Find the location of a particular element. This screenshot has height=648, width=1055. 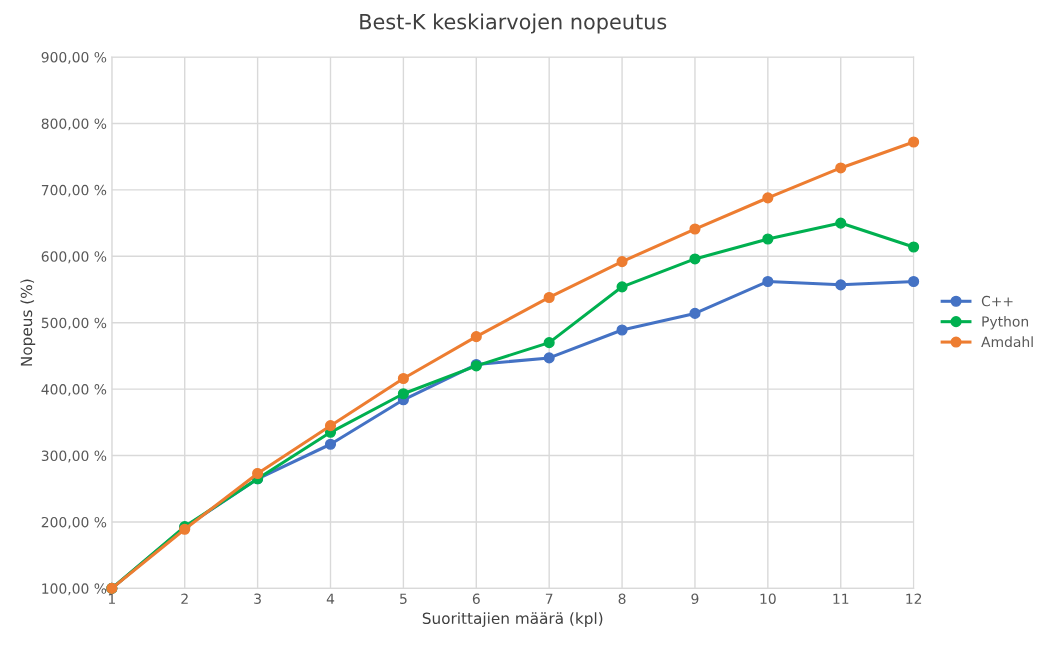

x-tick-label: 8 is located at coordinates (622, 598).